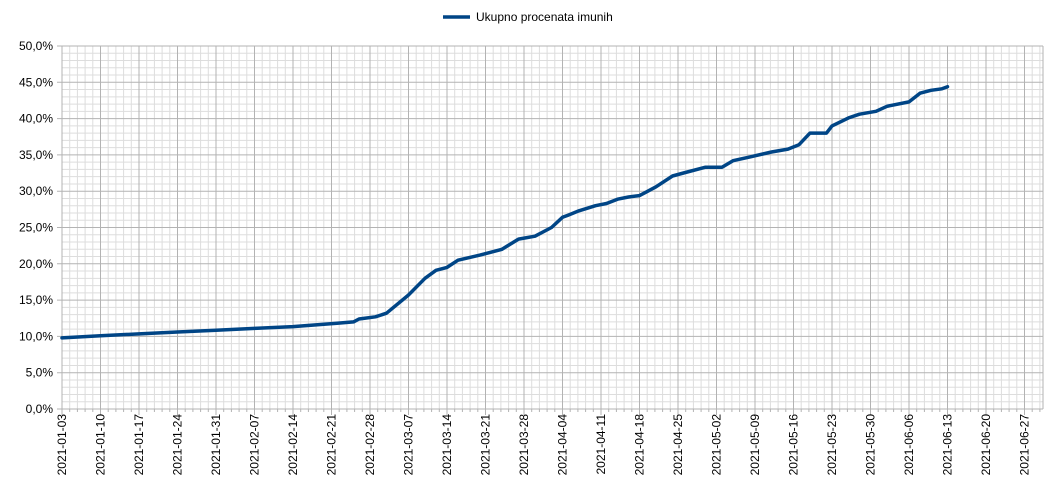 The height and width of the screenshot is (496, 1054). Describe the element at coordinates (36, 264) in the screenshot. I see `y-tick-label: 20,0%` at that location.